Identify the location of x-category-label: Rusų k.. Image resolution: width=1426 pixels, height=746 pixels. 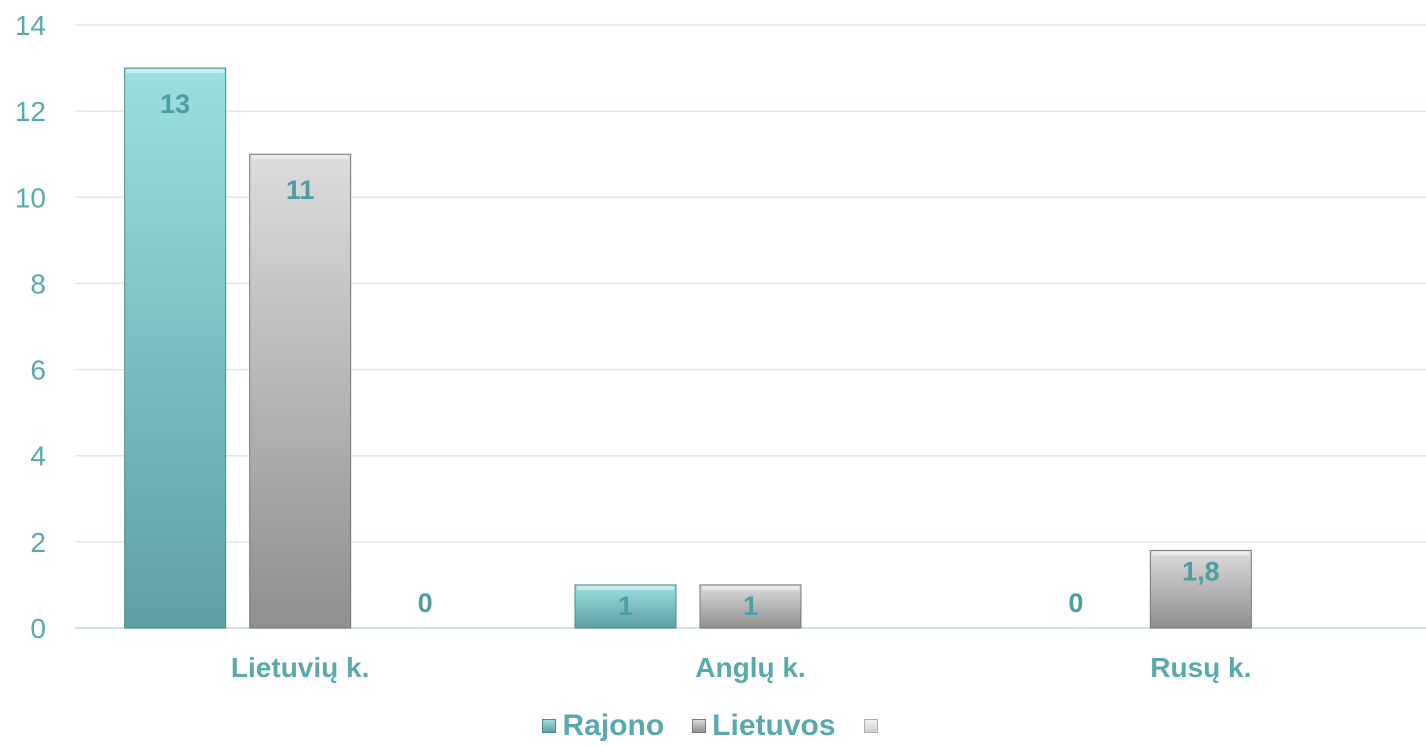
(1200, 667).